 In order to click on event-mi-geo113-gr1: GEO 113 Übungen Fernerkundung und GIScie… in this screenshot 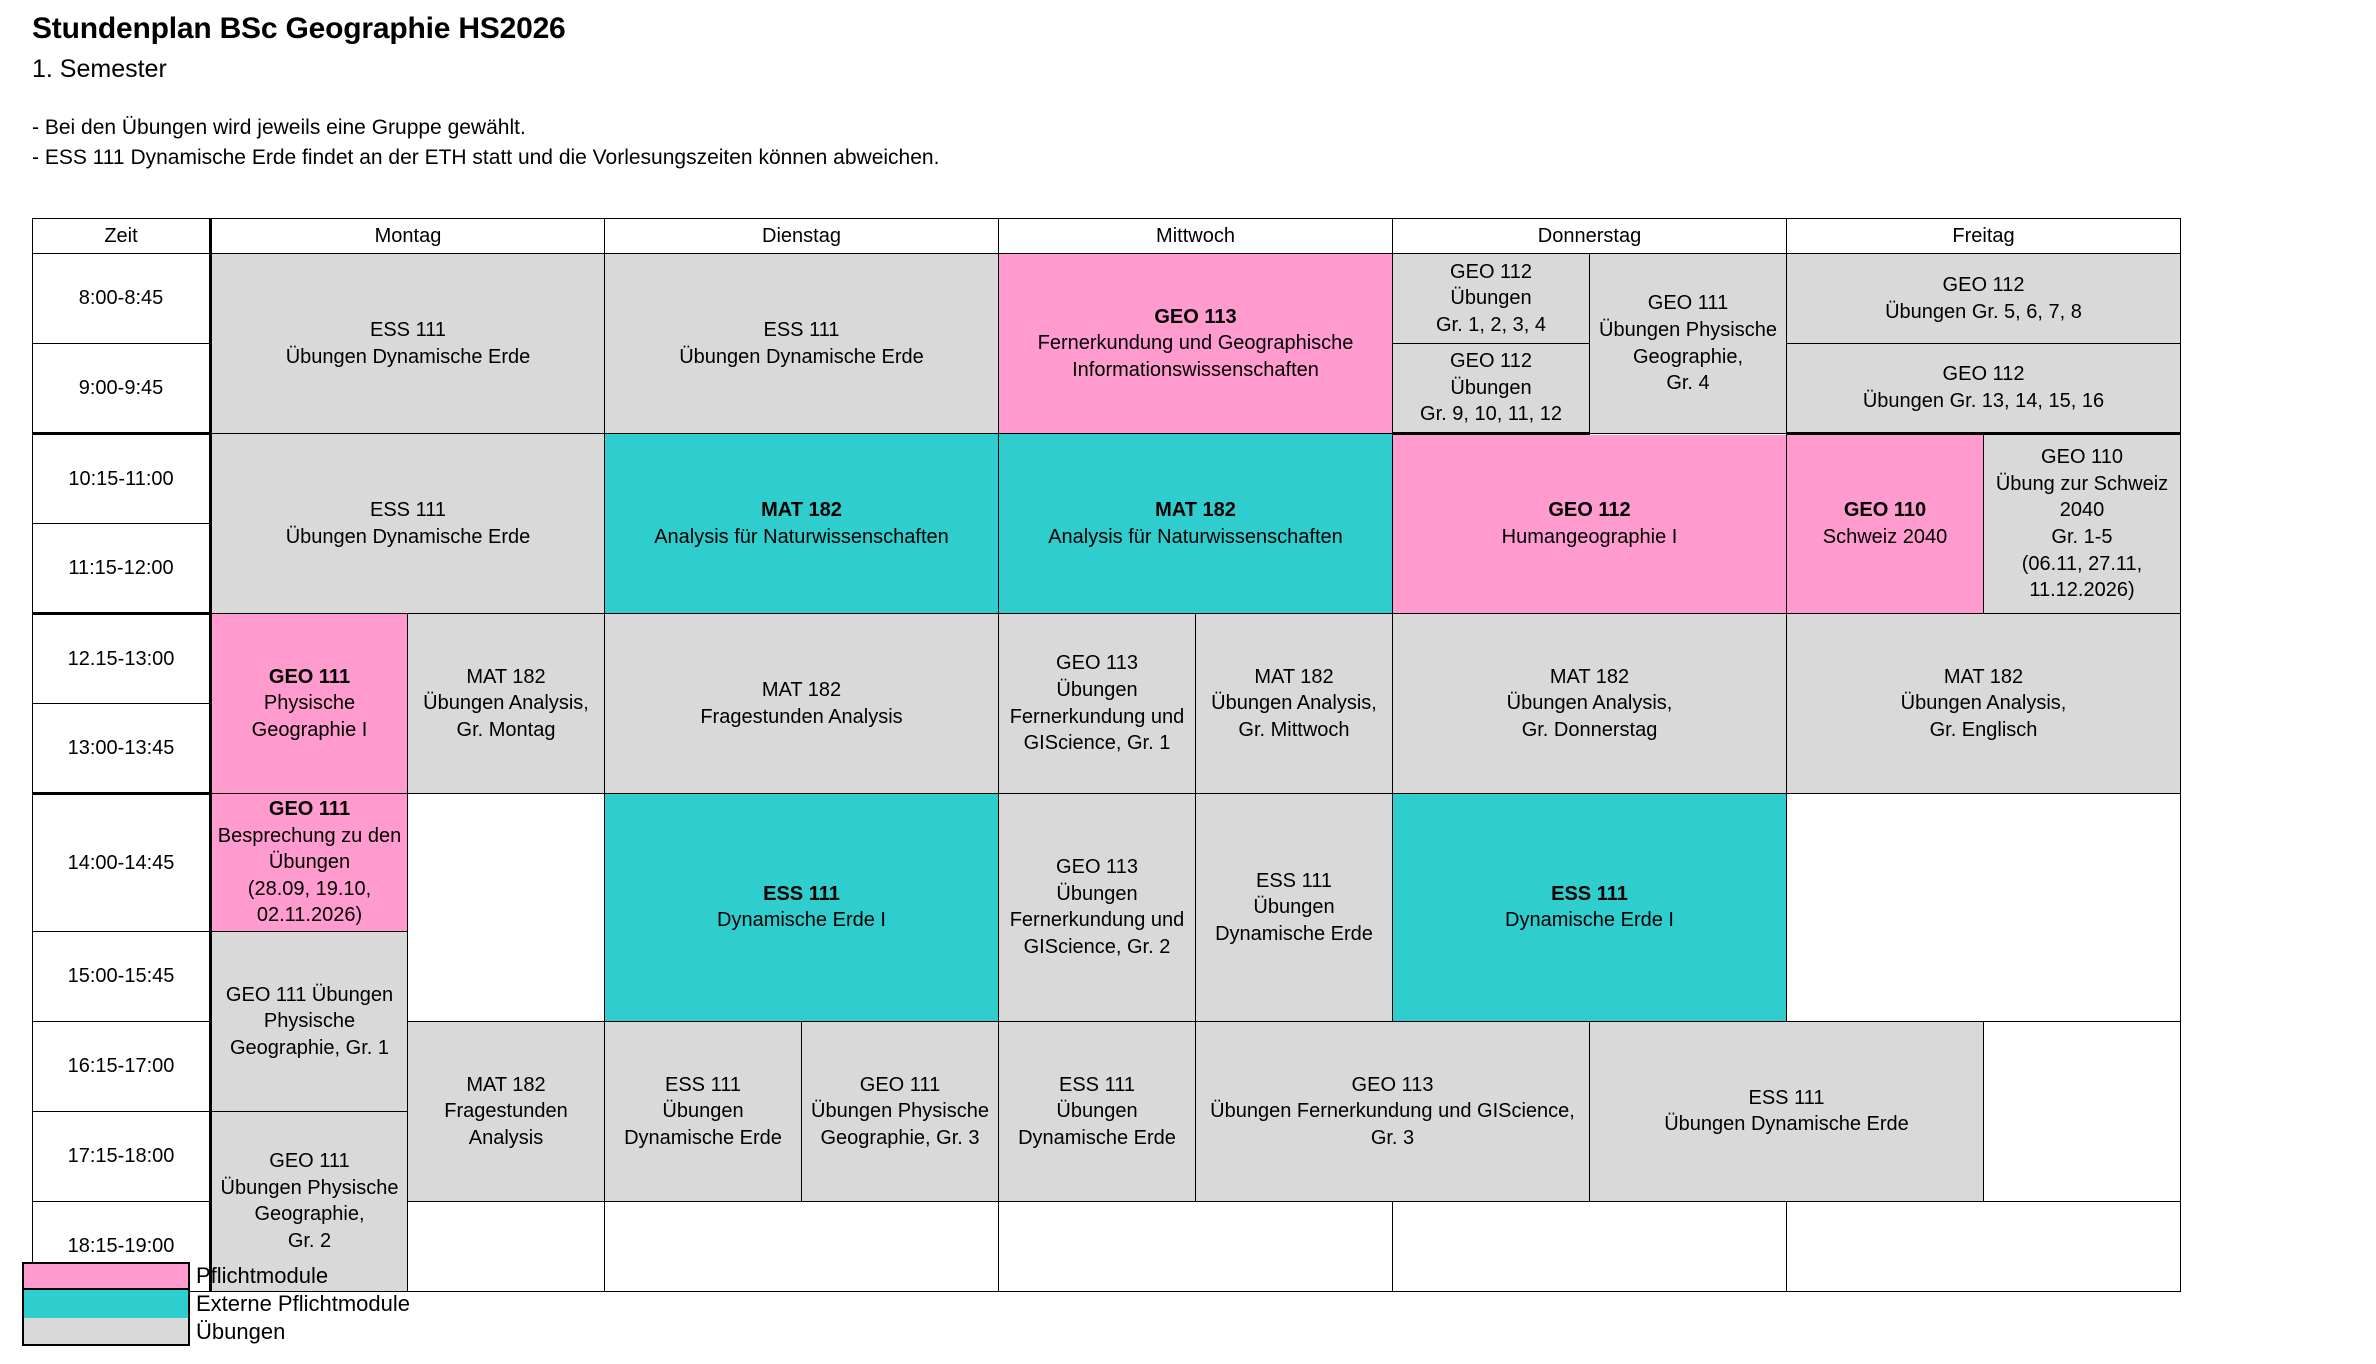, I will do `click(1097, 703)`.